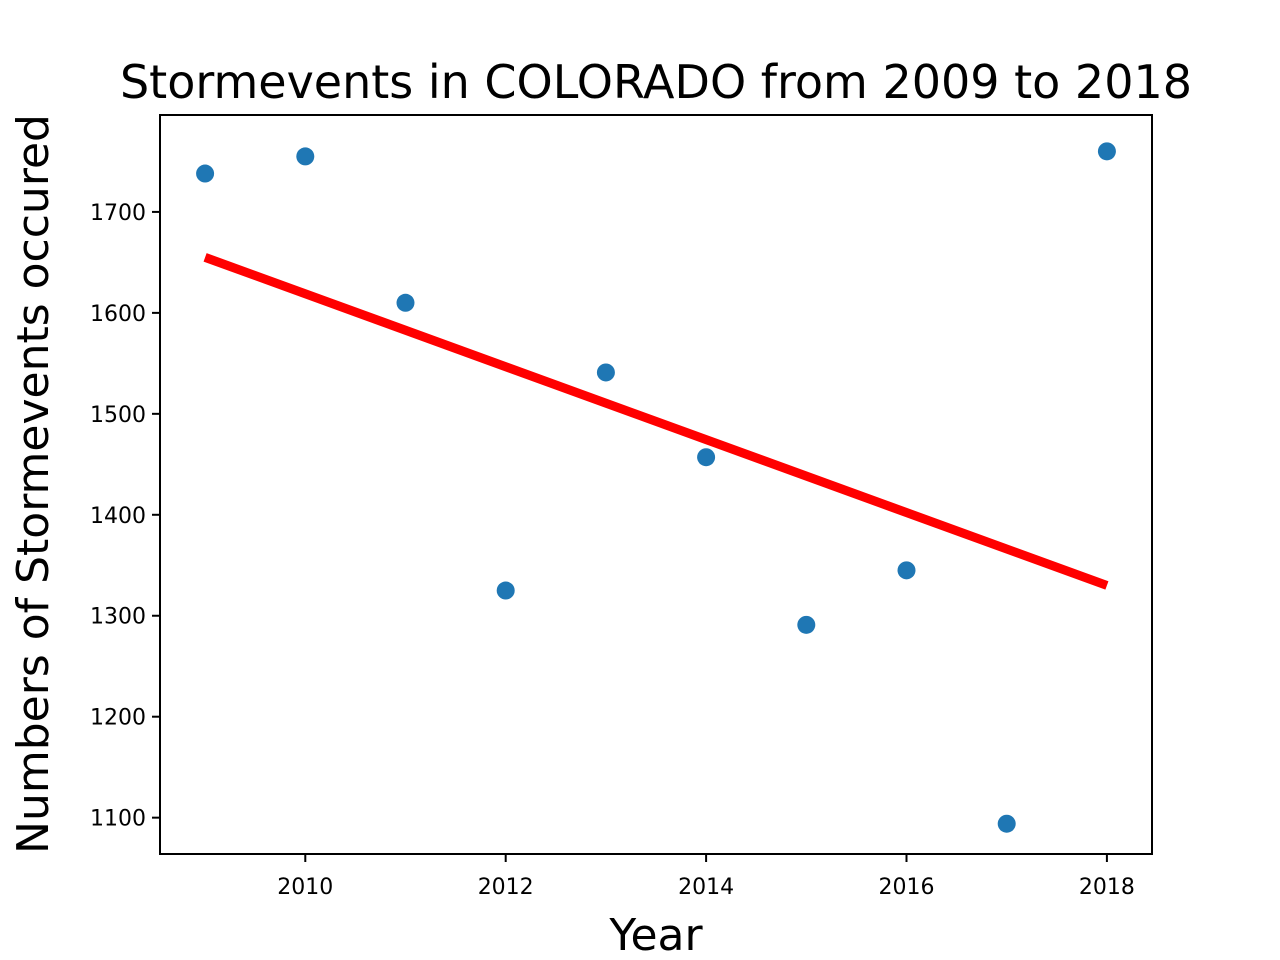  I want to click on y-tick-label: 1100, so click(118, 819).